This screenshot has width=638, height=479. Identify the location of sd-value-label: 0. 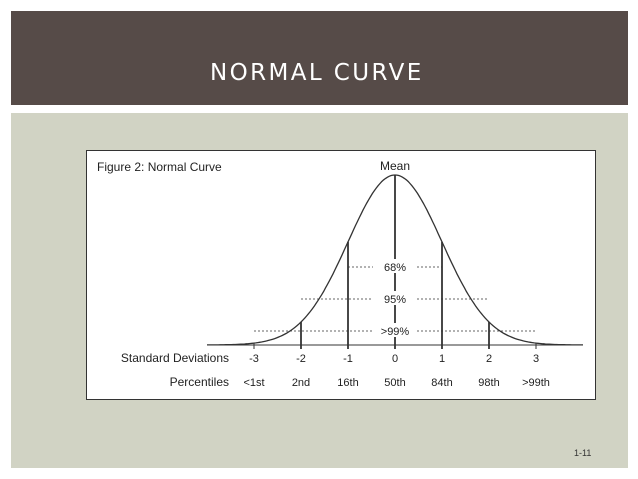
(395, 359).